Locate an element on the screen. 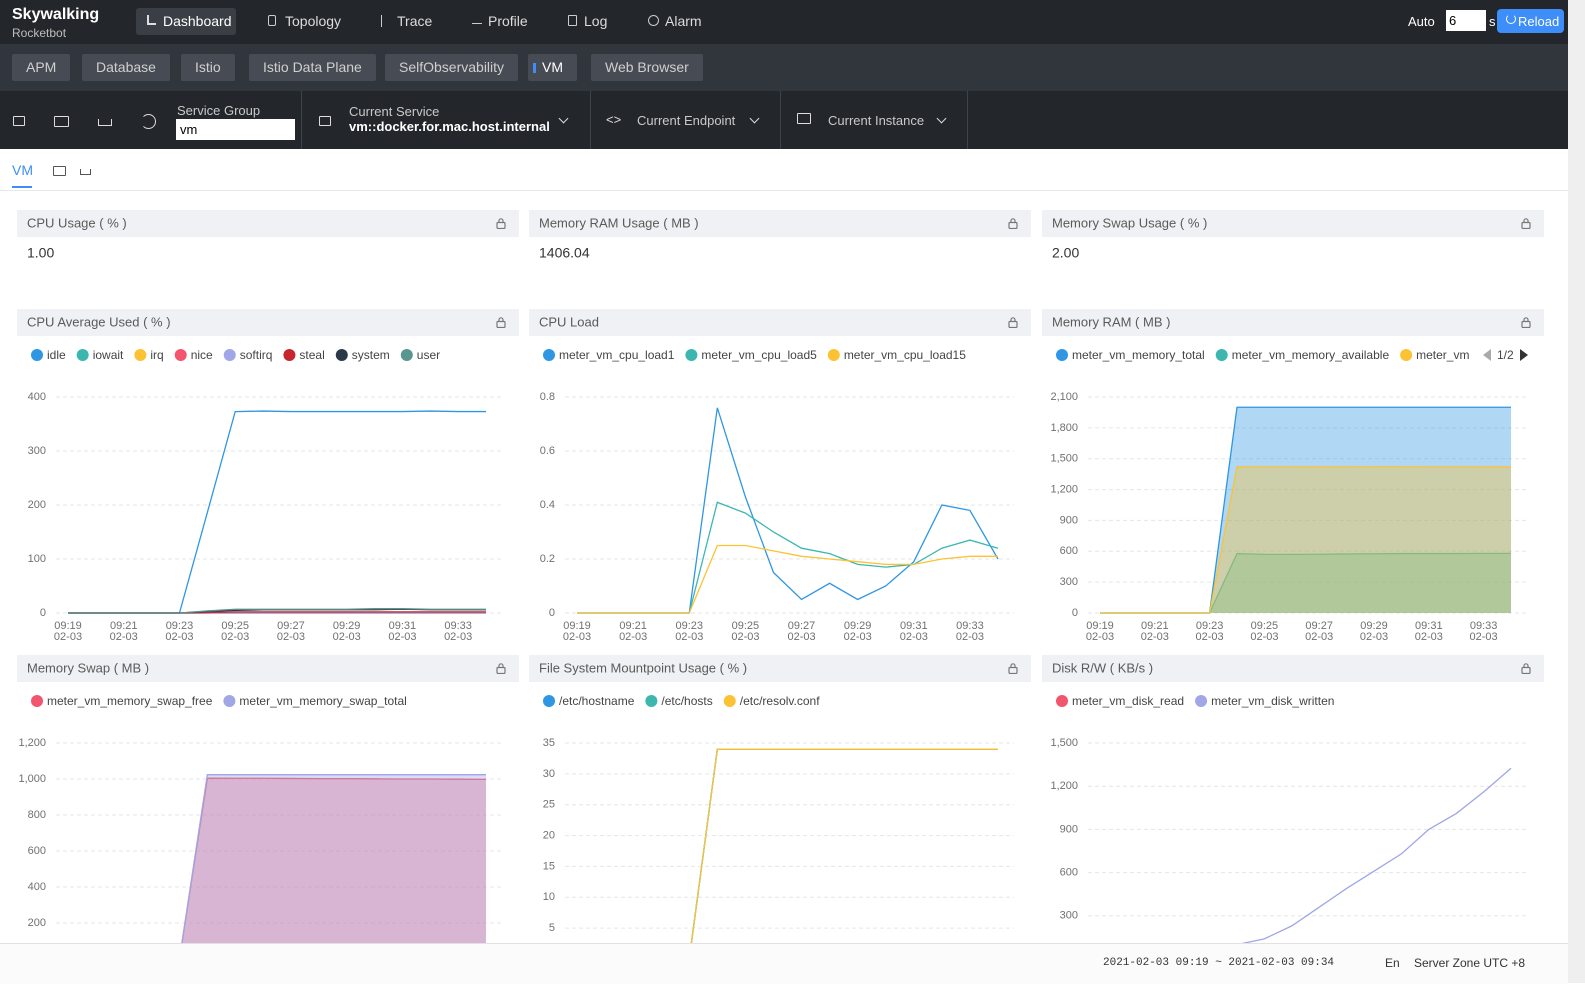 Image resolution: width=1585 pixels, height=984 pixels. panel-title: CPU Average Used ( % ) is located at coordinates (99, 321).